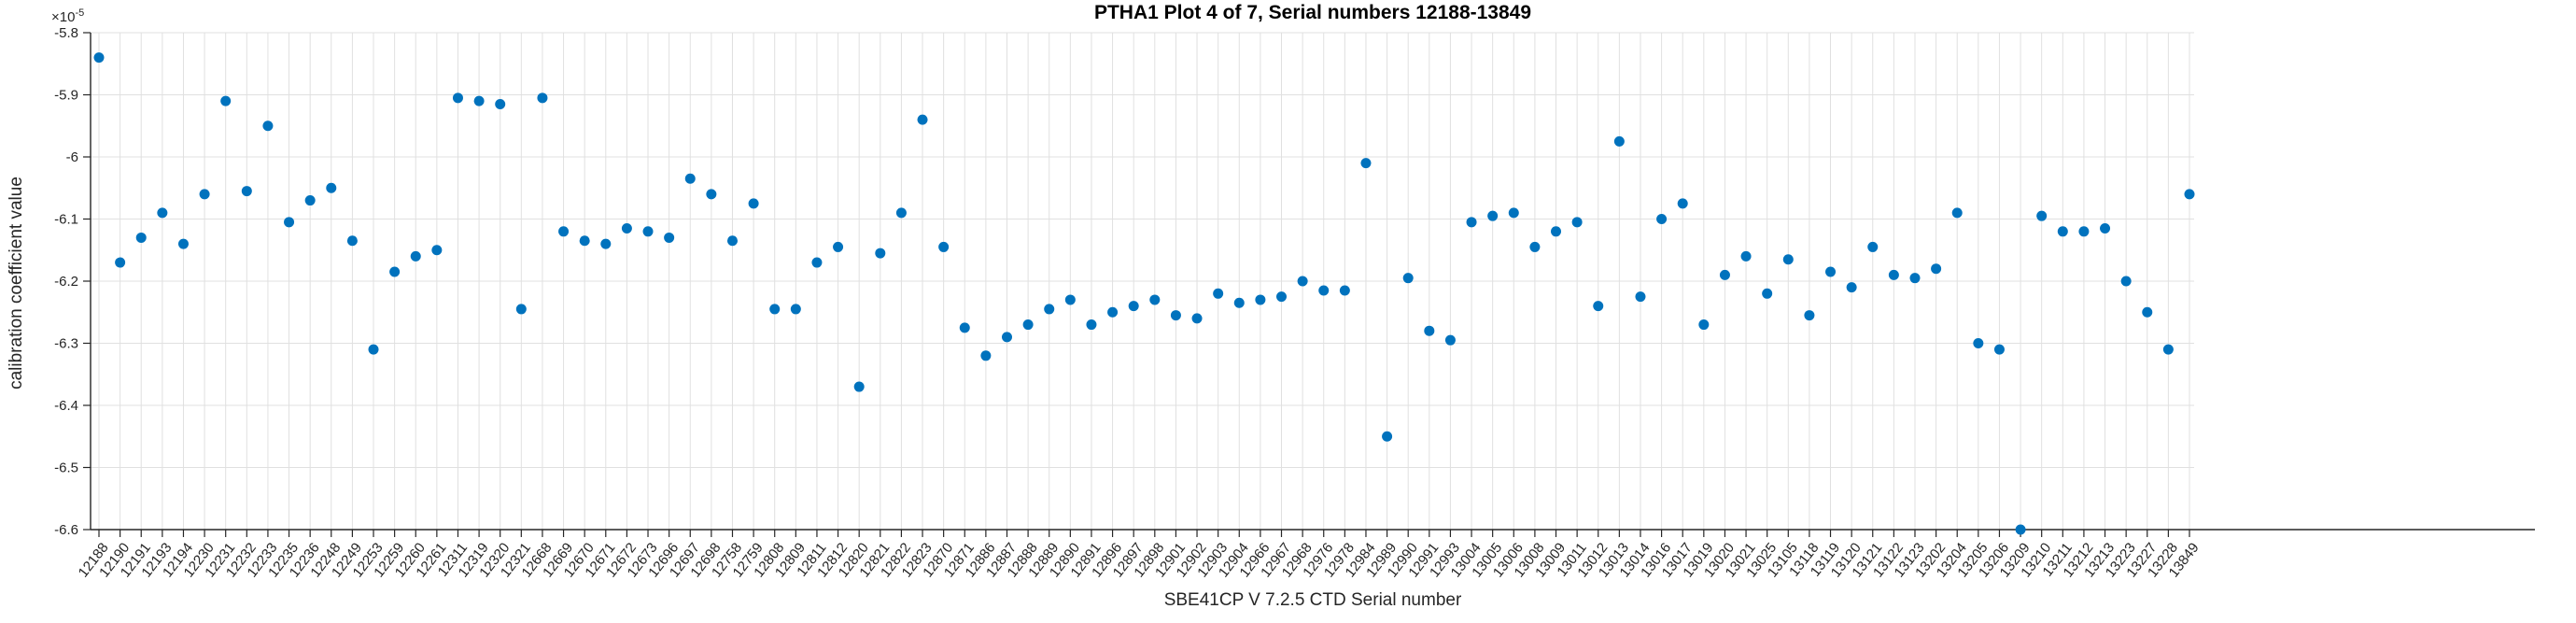  What do you see at coordinates (66, 406) in the screenshot?
I see `y-tick-label: -6.4` at bounding box center [66, 406].